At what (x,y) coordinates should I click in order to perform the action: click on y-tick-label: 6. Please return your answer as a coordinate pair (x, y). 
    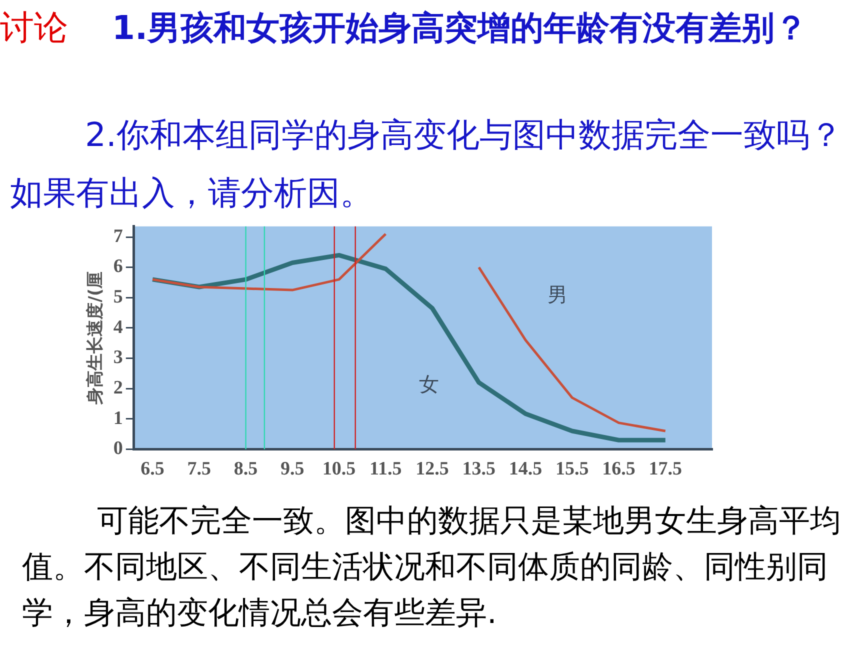
    Looking at the image, I should click on (118, 267).